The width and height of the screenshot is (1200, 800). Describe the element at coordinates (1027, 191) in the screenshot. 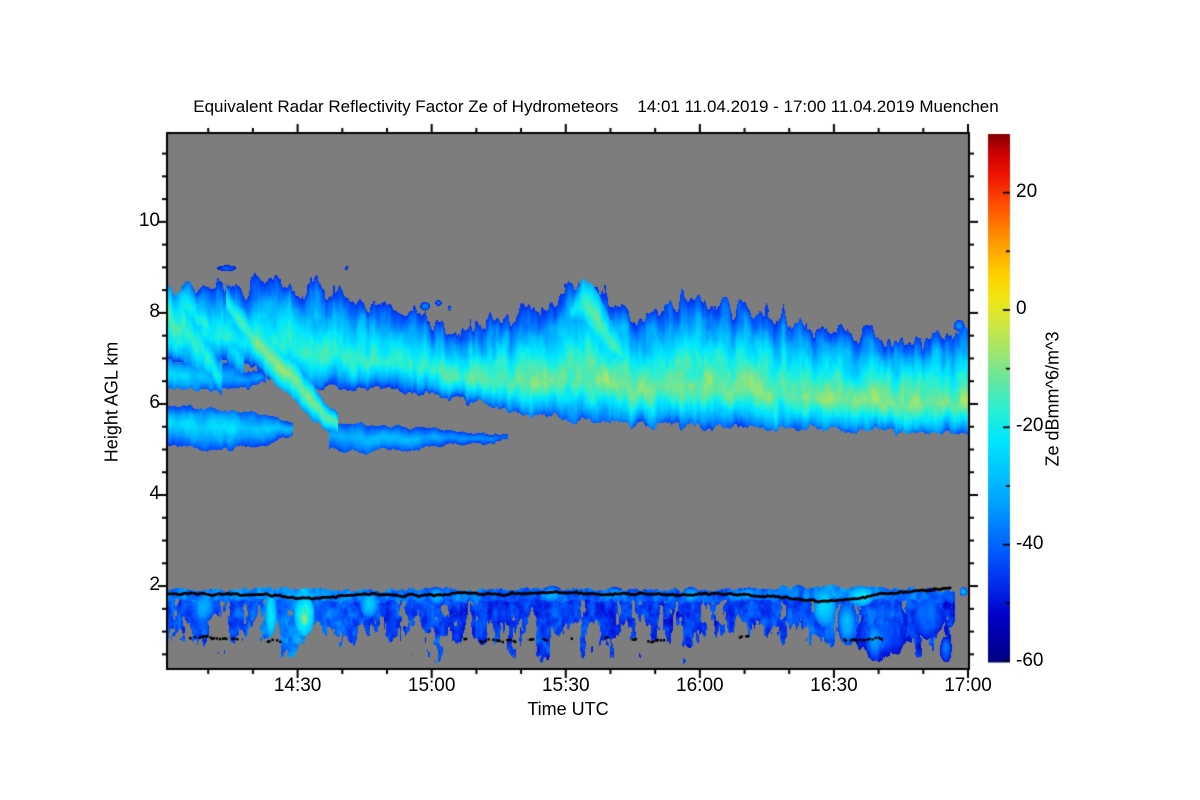

I see `colorbar-tick-label: 20` at that location.